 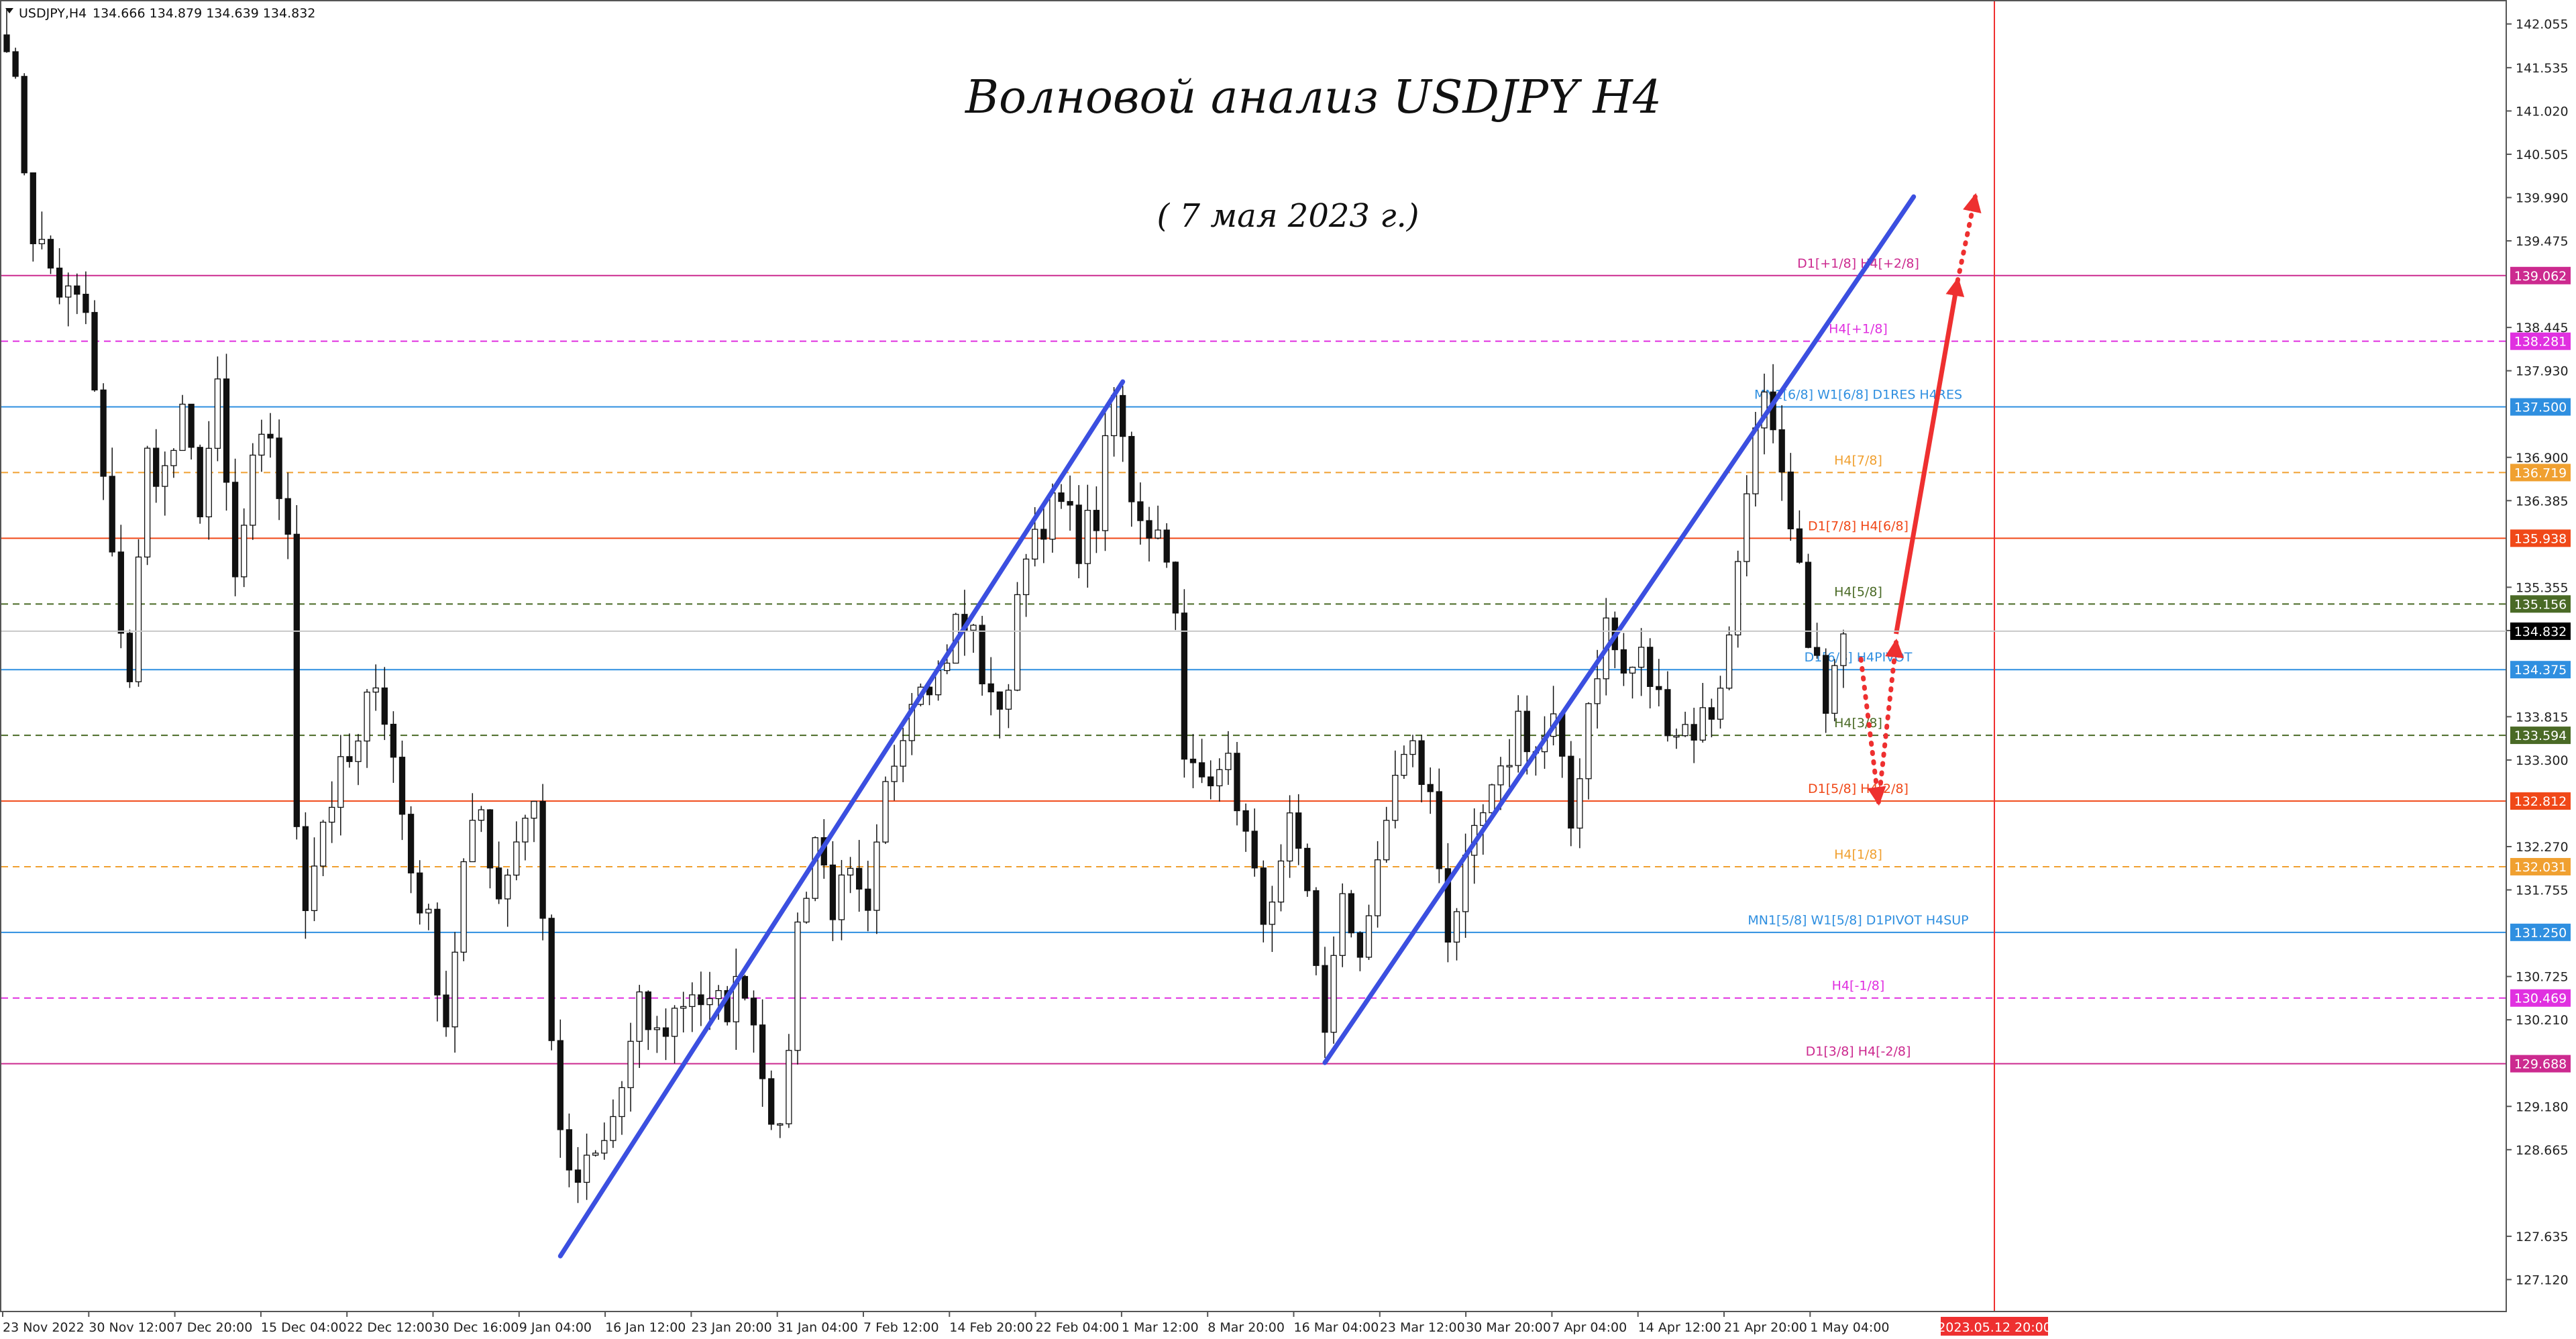 What do you see at coordinates (1422, 1327) in the screenshot?
I see `x-tick-label: 23 Mar 12:00` at bounding box center [1422, 1327].